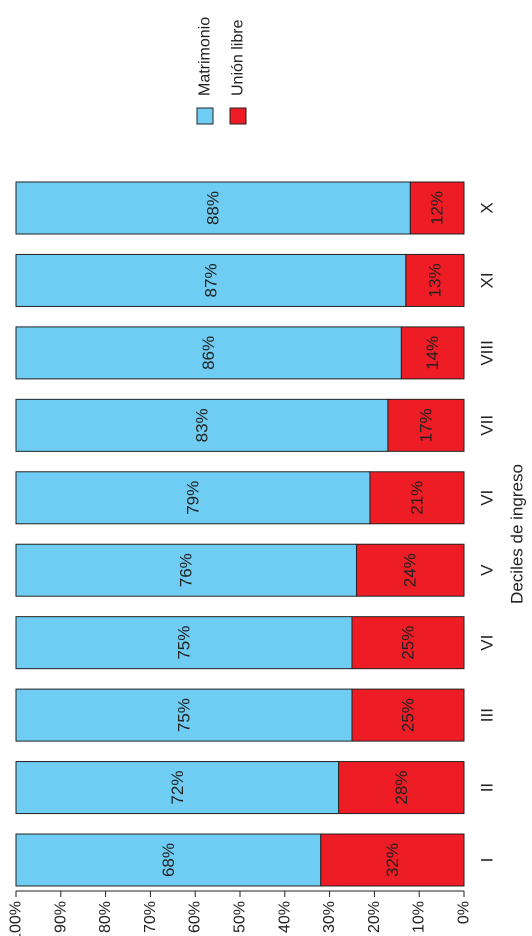  Describe the element at coordinates (487, 715) in the screenshot. I see `category-label: III` at that location.